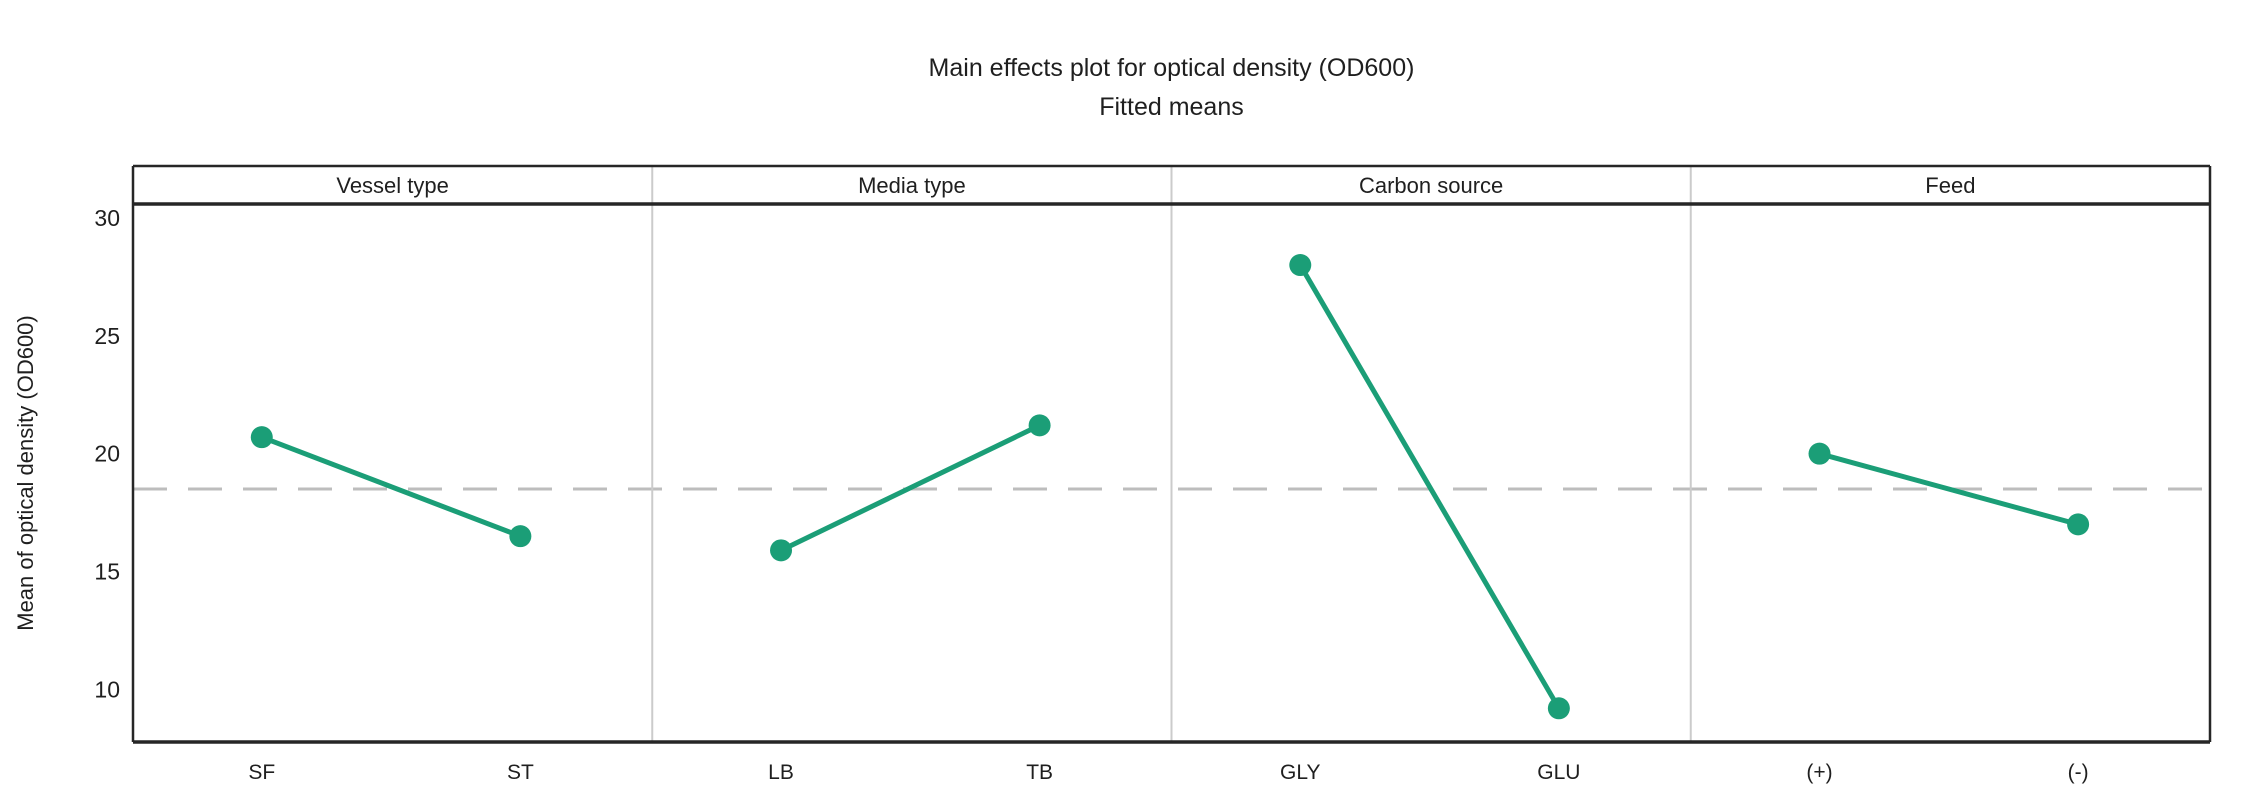 Image resolution: width=2243 pixels, height=802 pixels. What do you see at coordinates (912, 185) in the screenshot?
I see `panel-header-label: Media type` at bounding box center [912, 185].